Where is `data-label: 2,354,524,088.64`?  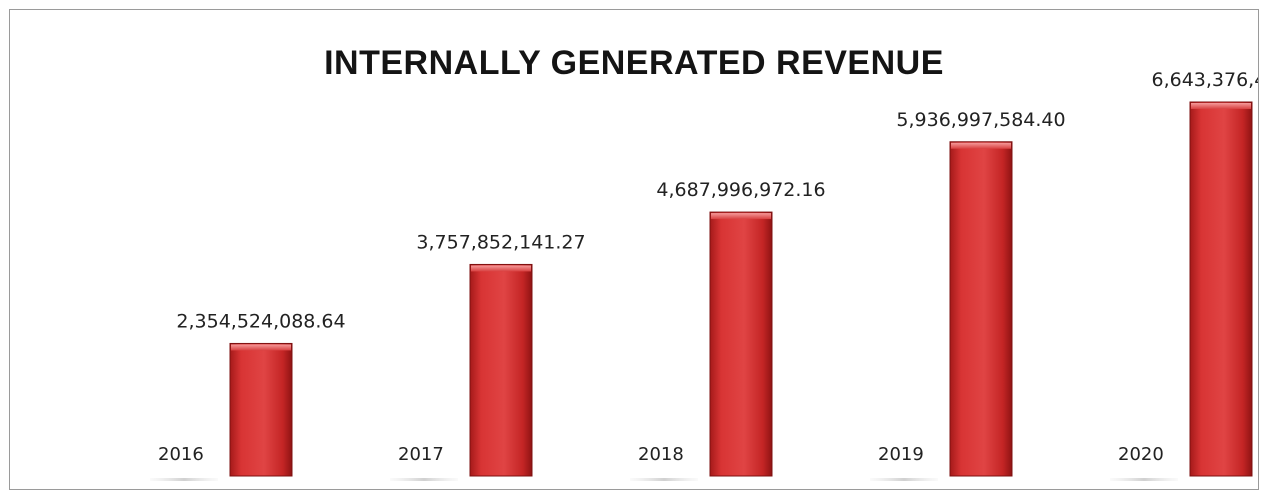
data-label: 2,354,524,088.64 is located at coordinates (260, 321).